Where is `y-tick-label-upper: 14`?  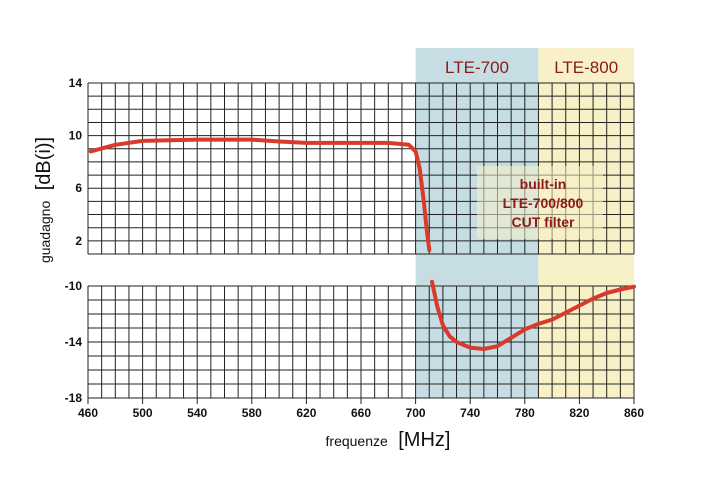
y-tick-label-upper: 14 is located at coordinates (76, 83).